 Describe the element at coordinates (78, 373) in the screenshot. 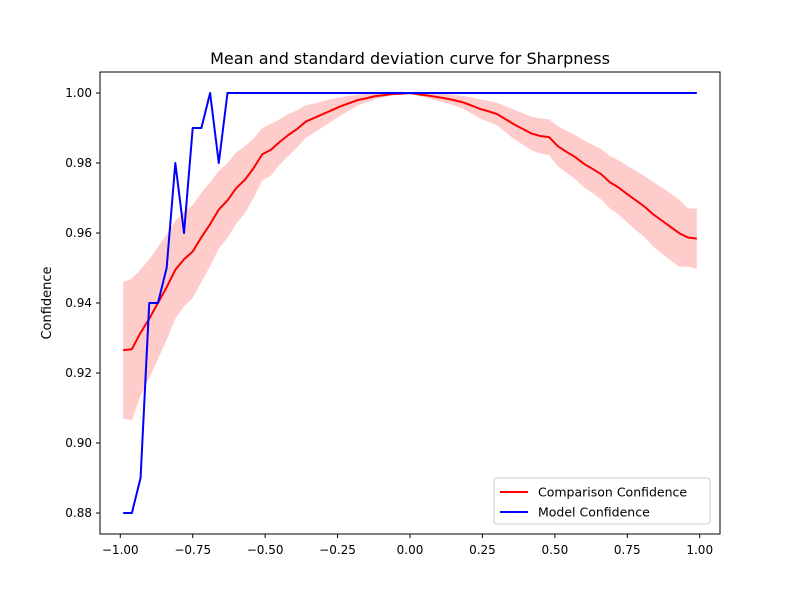

I see `y-tick-label: 0.92` at that location.